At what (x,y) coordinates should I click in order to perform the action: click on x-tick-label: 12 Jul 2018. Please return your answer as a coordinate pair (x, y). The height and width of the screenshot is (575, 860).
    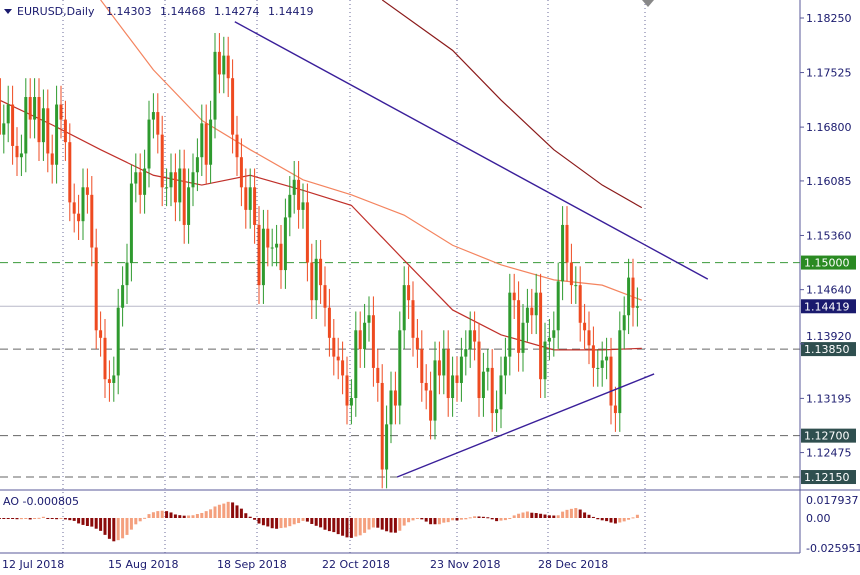
    Looking at the image, I should click on (33, 564).